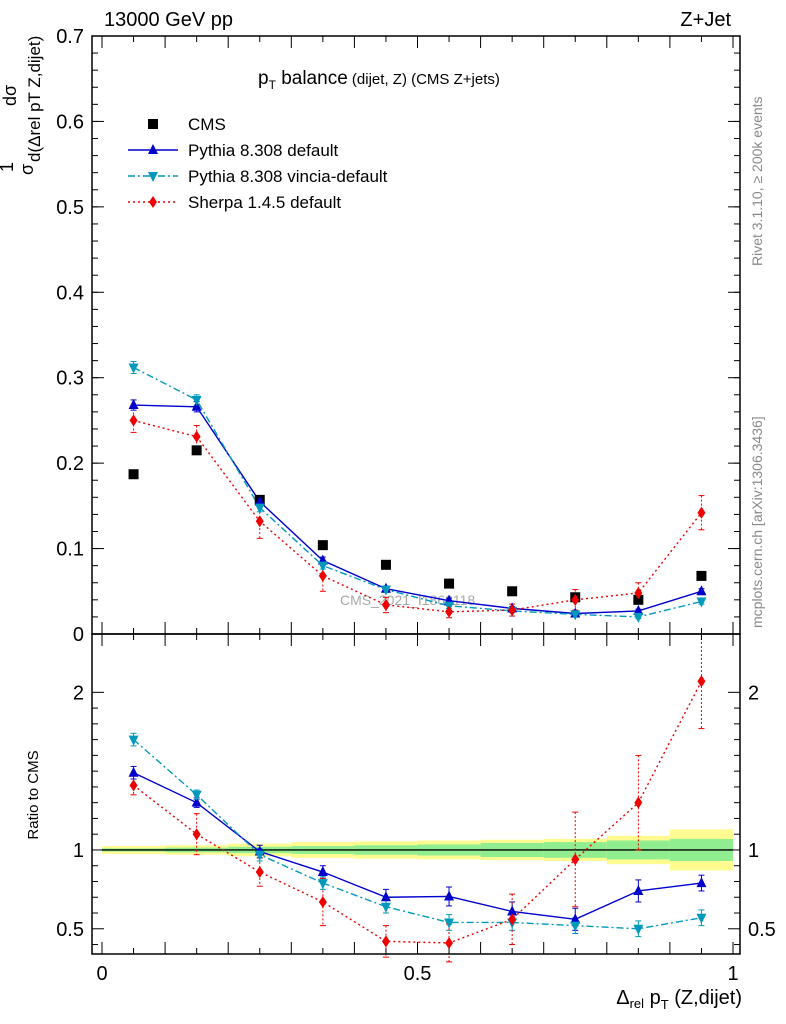 The height and width of the screenshot is (1024, 786). Describe the element at coordinates (705, 998) in the screenshot. I see `xlabel-rest: (Z,dijet)` at that location.